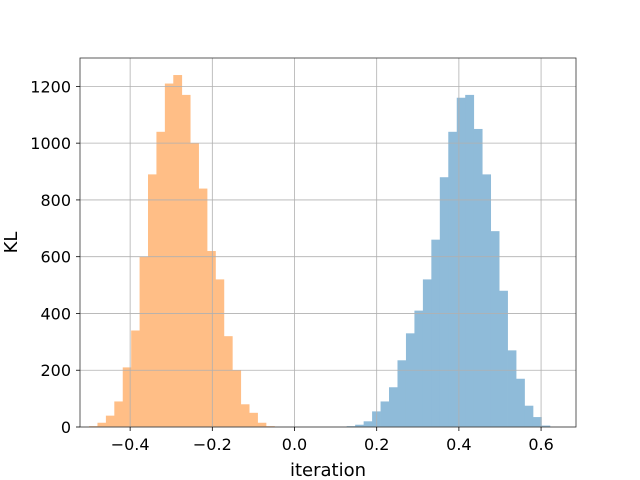 The image size is (640, 480). Describe the element at coordinates (458, 444) in the screenshot. I see `x-tick-label: 0.4` at that location.